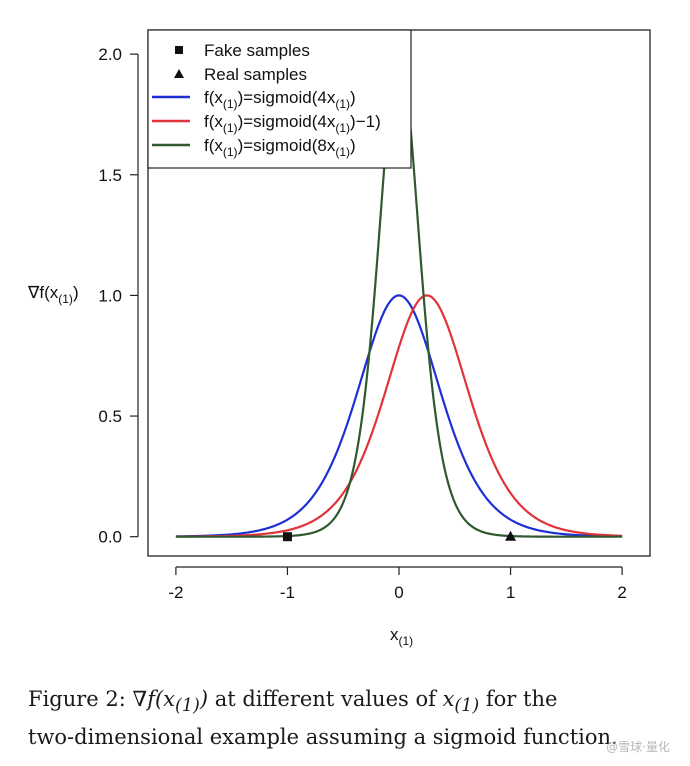  I want to click on x-tick-label: 2, so click(621, 592).